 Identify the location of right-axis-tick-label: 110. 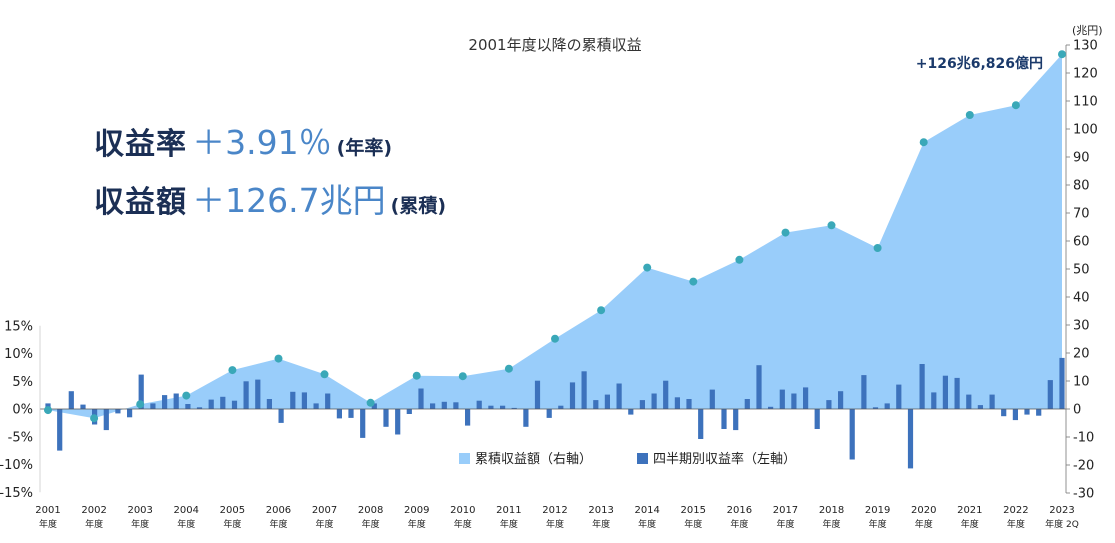
(1085, 102).